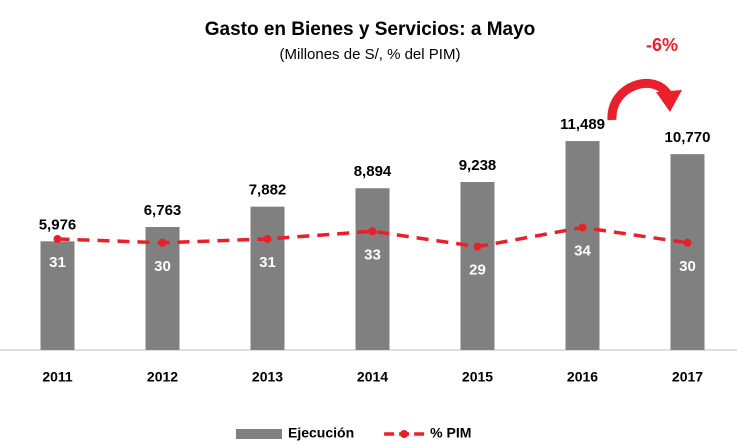 The width and height of the screenshot is (737, 445). Describe the element at coordinates (321, 433) in the screenshot. I see `legend-label: Ejecución` at that location.